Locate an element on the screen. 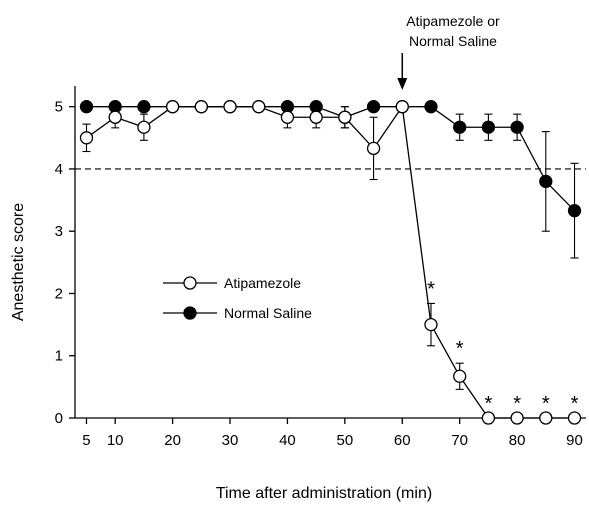  legend-label-normal-saline: Normal Saline is located at coordinates (268, 313).